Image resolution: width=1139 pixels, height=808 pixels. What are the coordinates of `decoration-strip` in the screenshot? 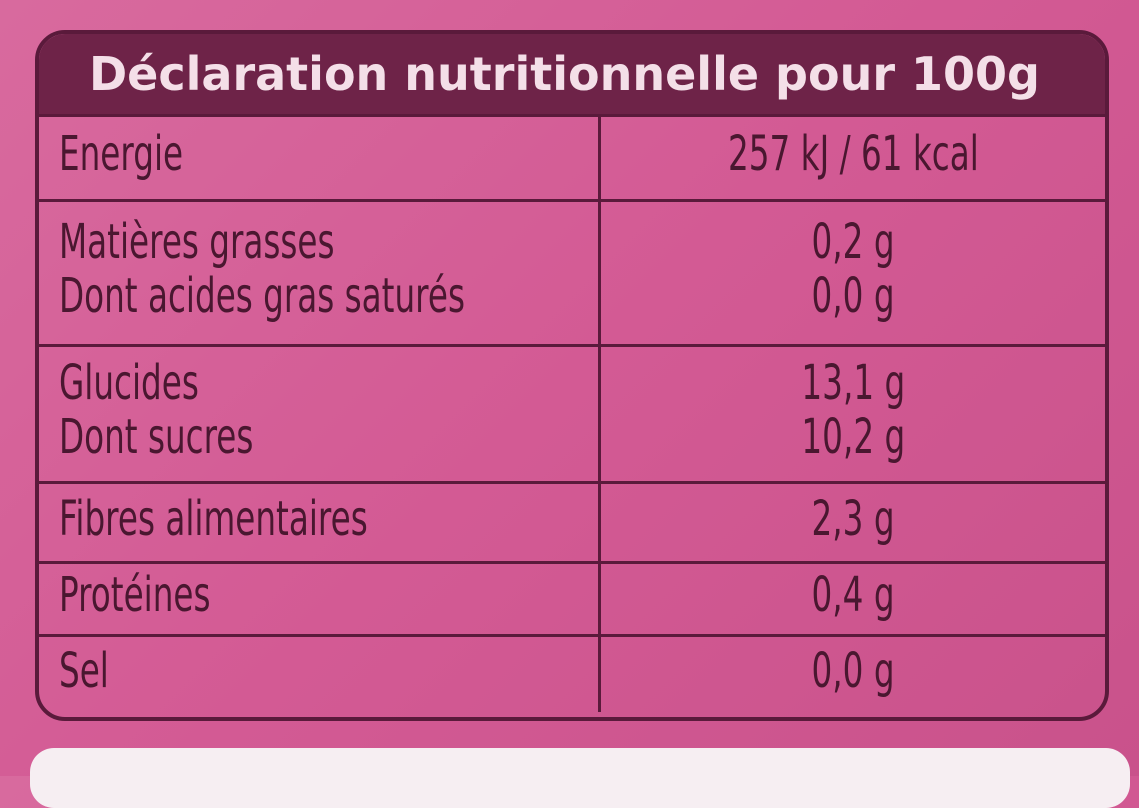 It's located at (580, 778).